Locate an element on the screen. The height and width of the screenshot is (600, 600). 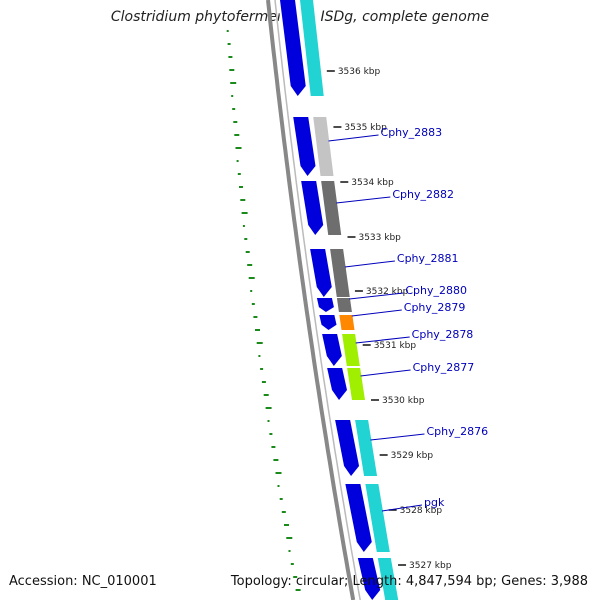
gene-label: Cphy_2882 is located at coordinates (423, 194).